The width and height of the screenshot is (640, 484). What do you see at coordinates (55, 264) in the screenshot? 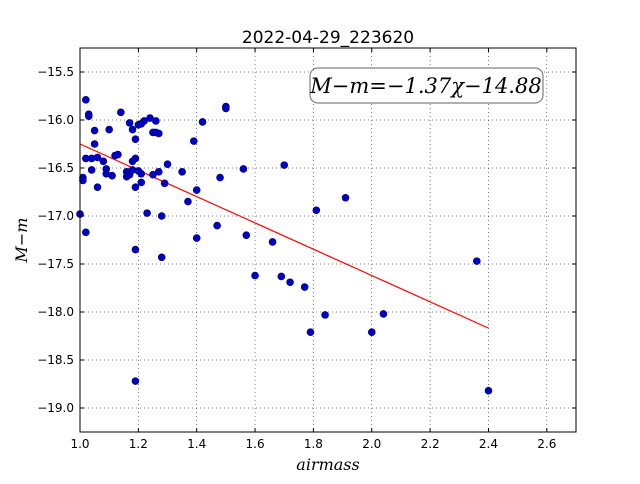
I see `y-tick-label: −17.5` at bounding box center [55, 264].